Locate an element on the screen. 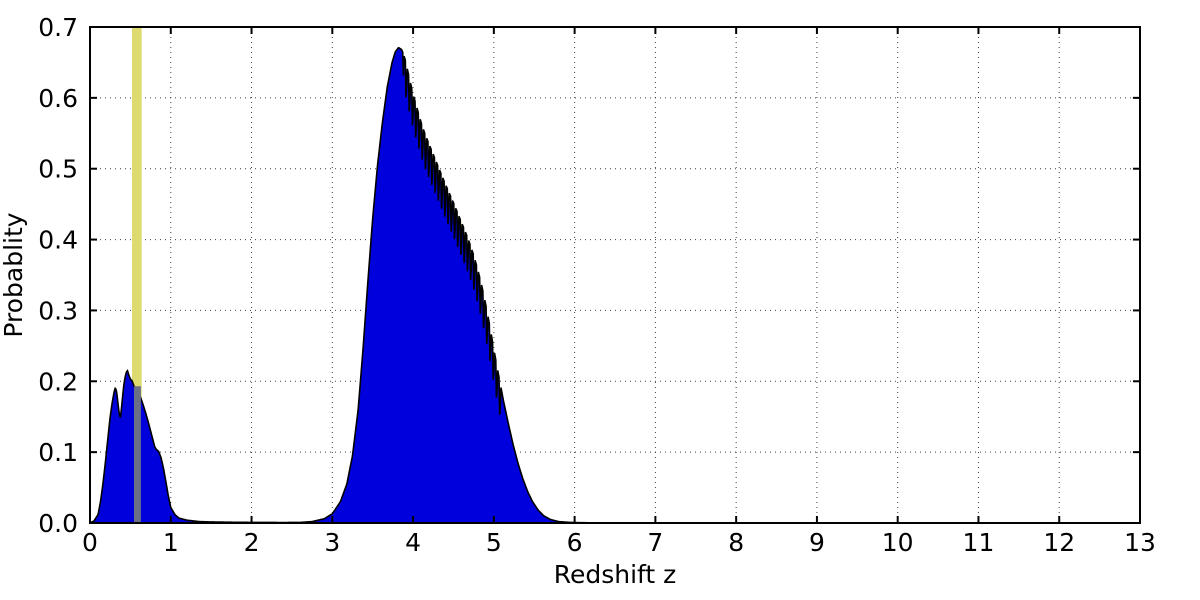  y-tick-label: 0.6 is located at coordinates (58, 98).